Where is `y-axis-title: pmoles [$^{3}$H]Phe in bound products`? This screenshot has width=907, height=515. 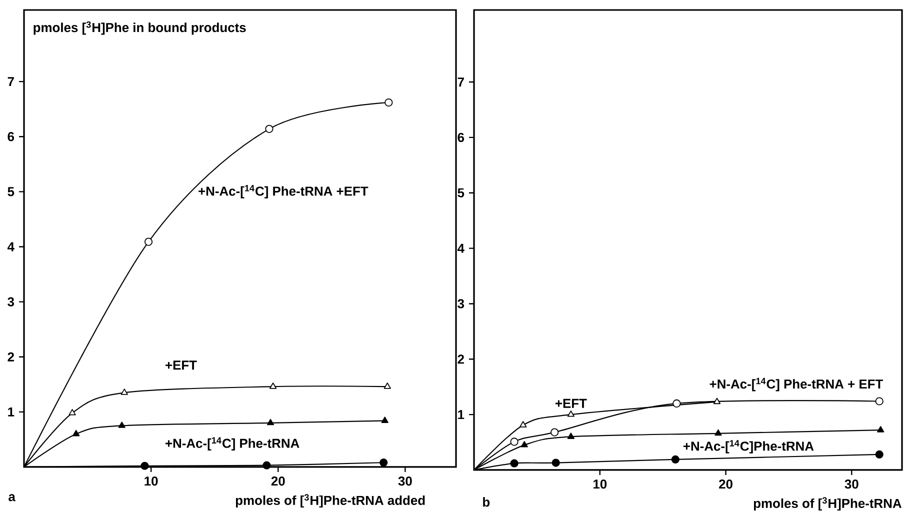
y-axis-title: pmoles [$^{3}$H]Phe in bound products is located at coordinates (140, 28).